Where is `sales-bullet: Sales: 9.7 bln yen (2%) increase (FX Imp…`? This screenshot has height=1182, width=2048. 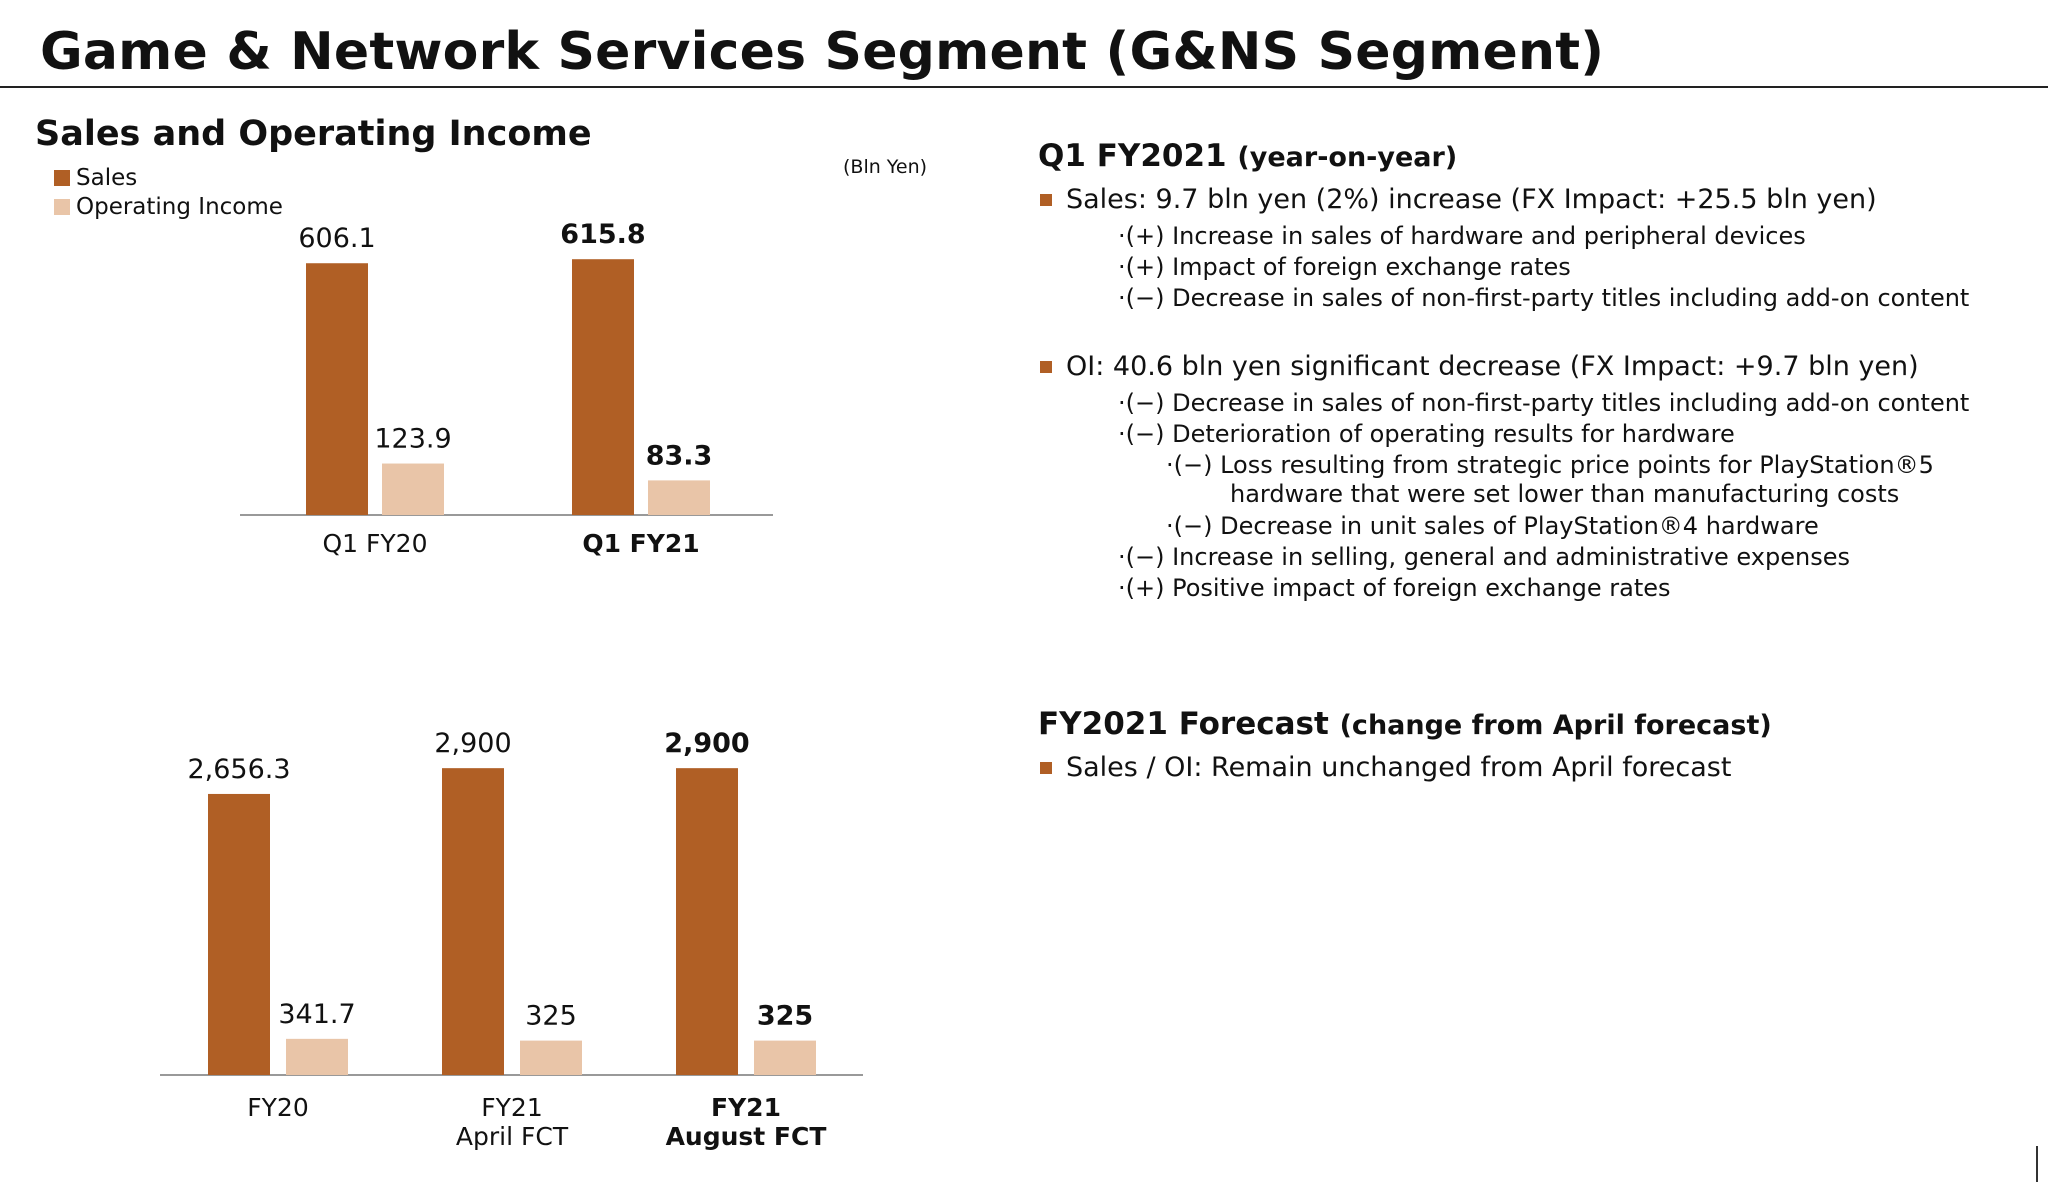
sales-bullet: Sales: 9.7 bln yen (2%) increase (FX Imp… is located at coordinates (1458, 199).